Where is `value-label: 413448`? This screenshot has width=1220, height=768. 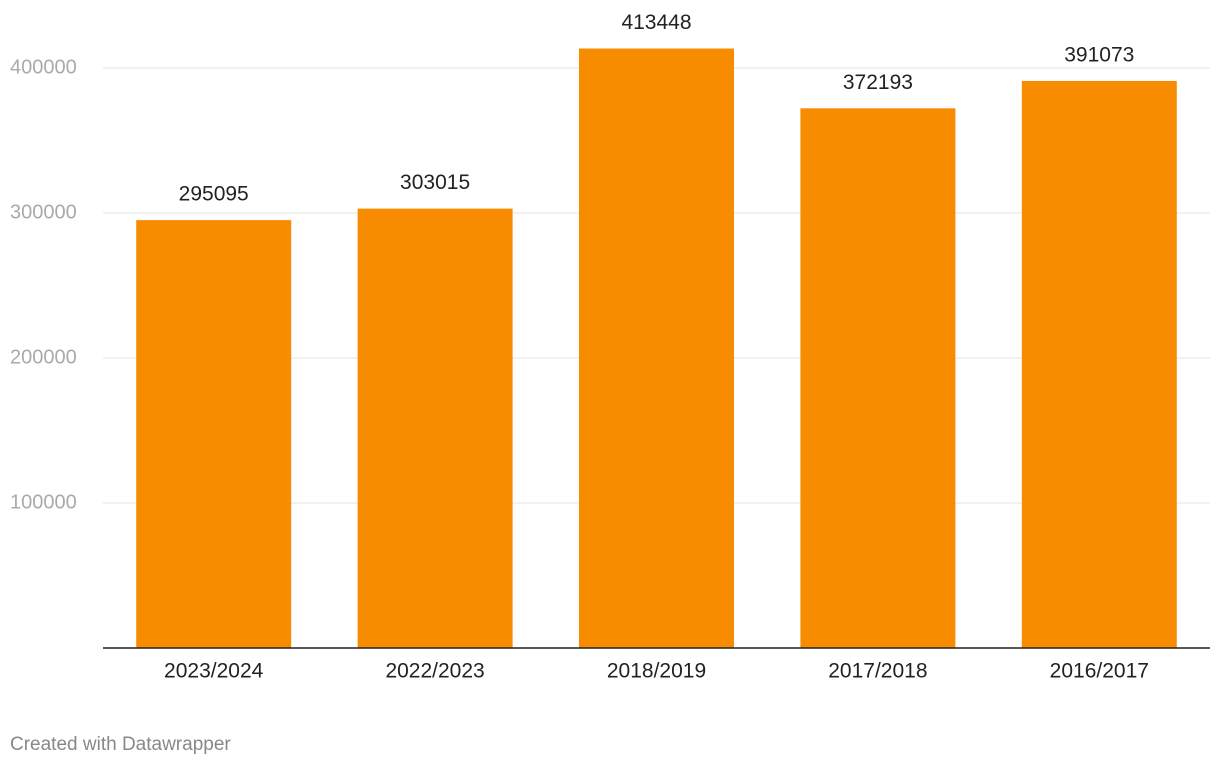 value-label: 413448 is located at coordinates (656, 22).